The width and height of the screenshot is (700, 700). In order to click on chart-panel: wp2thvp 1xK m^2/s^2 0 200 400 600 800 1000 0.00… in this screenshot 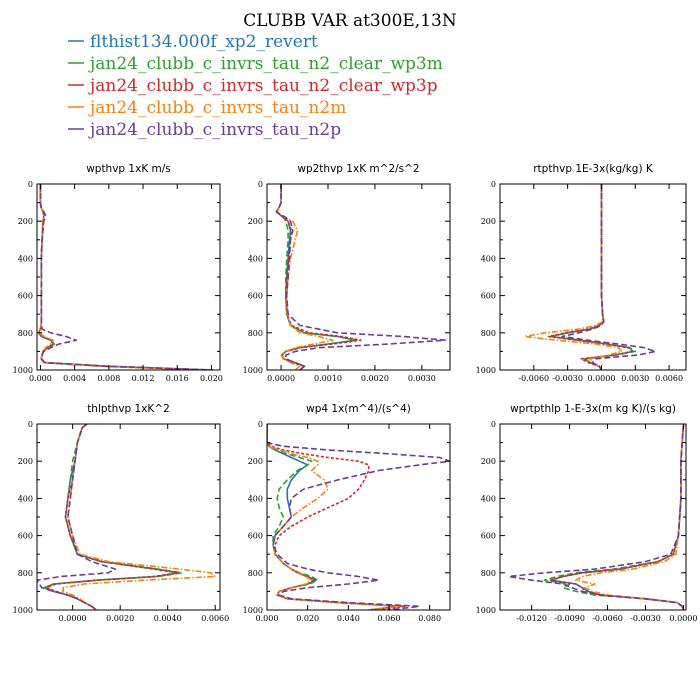, I will do `click(347, 273)`.